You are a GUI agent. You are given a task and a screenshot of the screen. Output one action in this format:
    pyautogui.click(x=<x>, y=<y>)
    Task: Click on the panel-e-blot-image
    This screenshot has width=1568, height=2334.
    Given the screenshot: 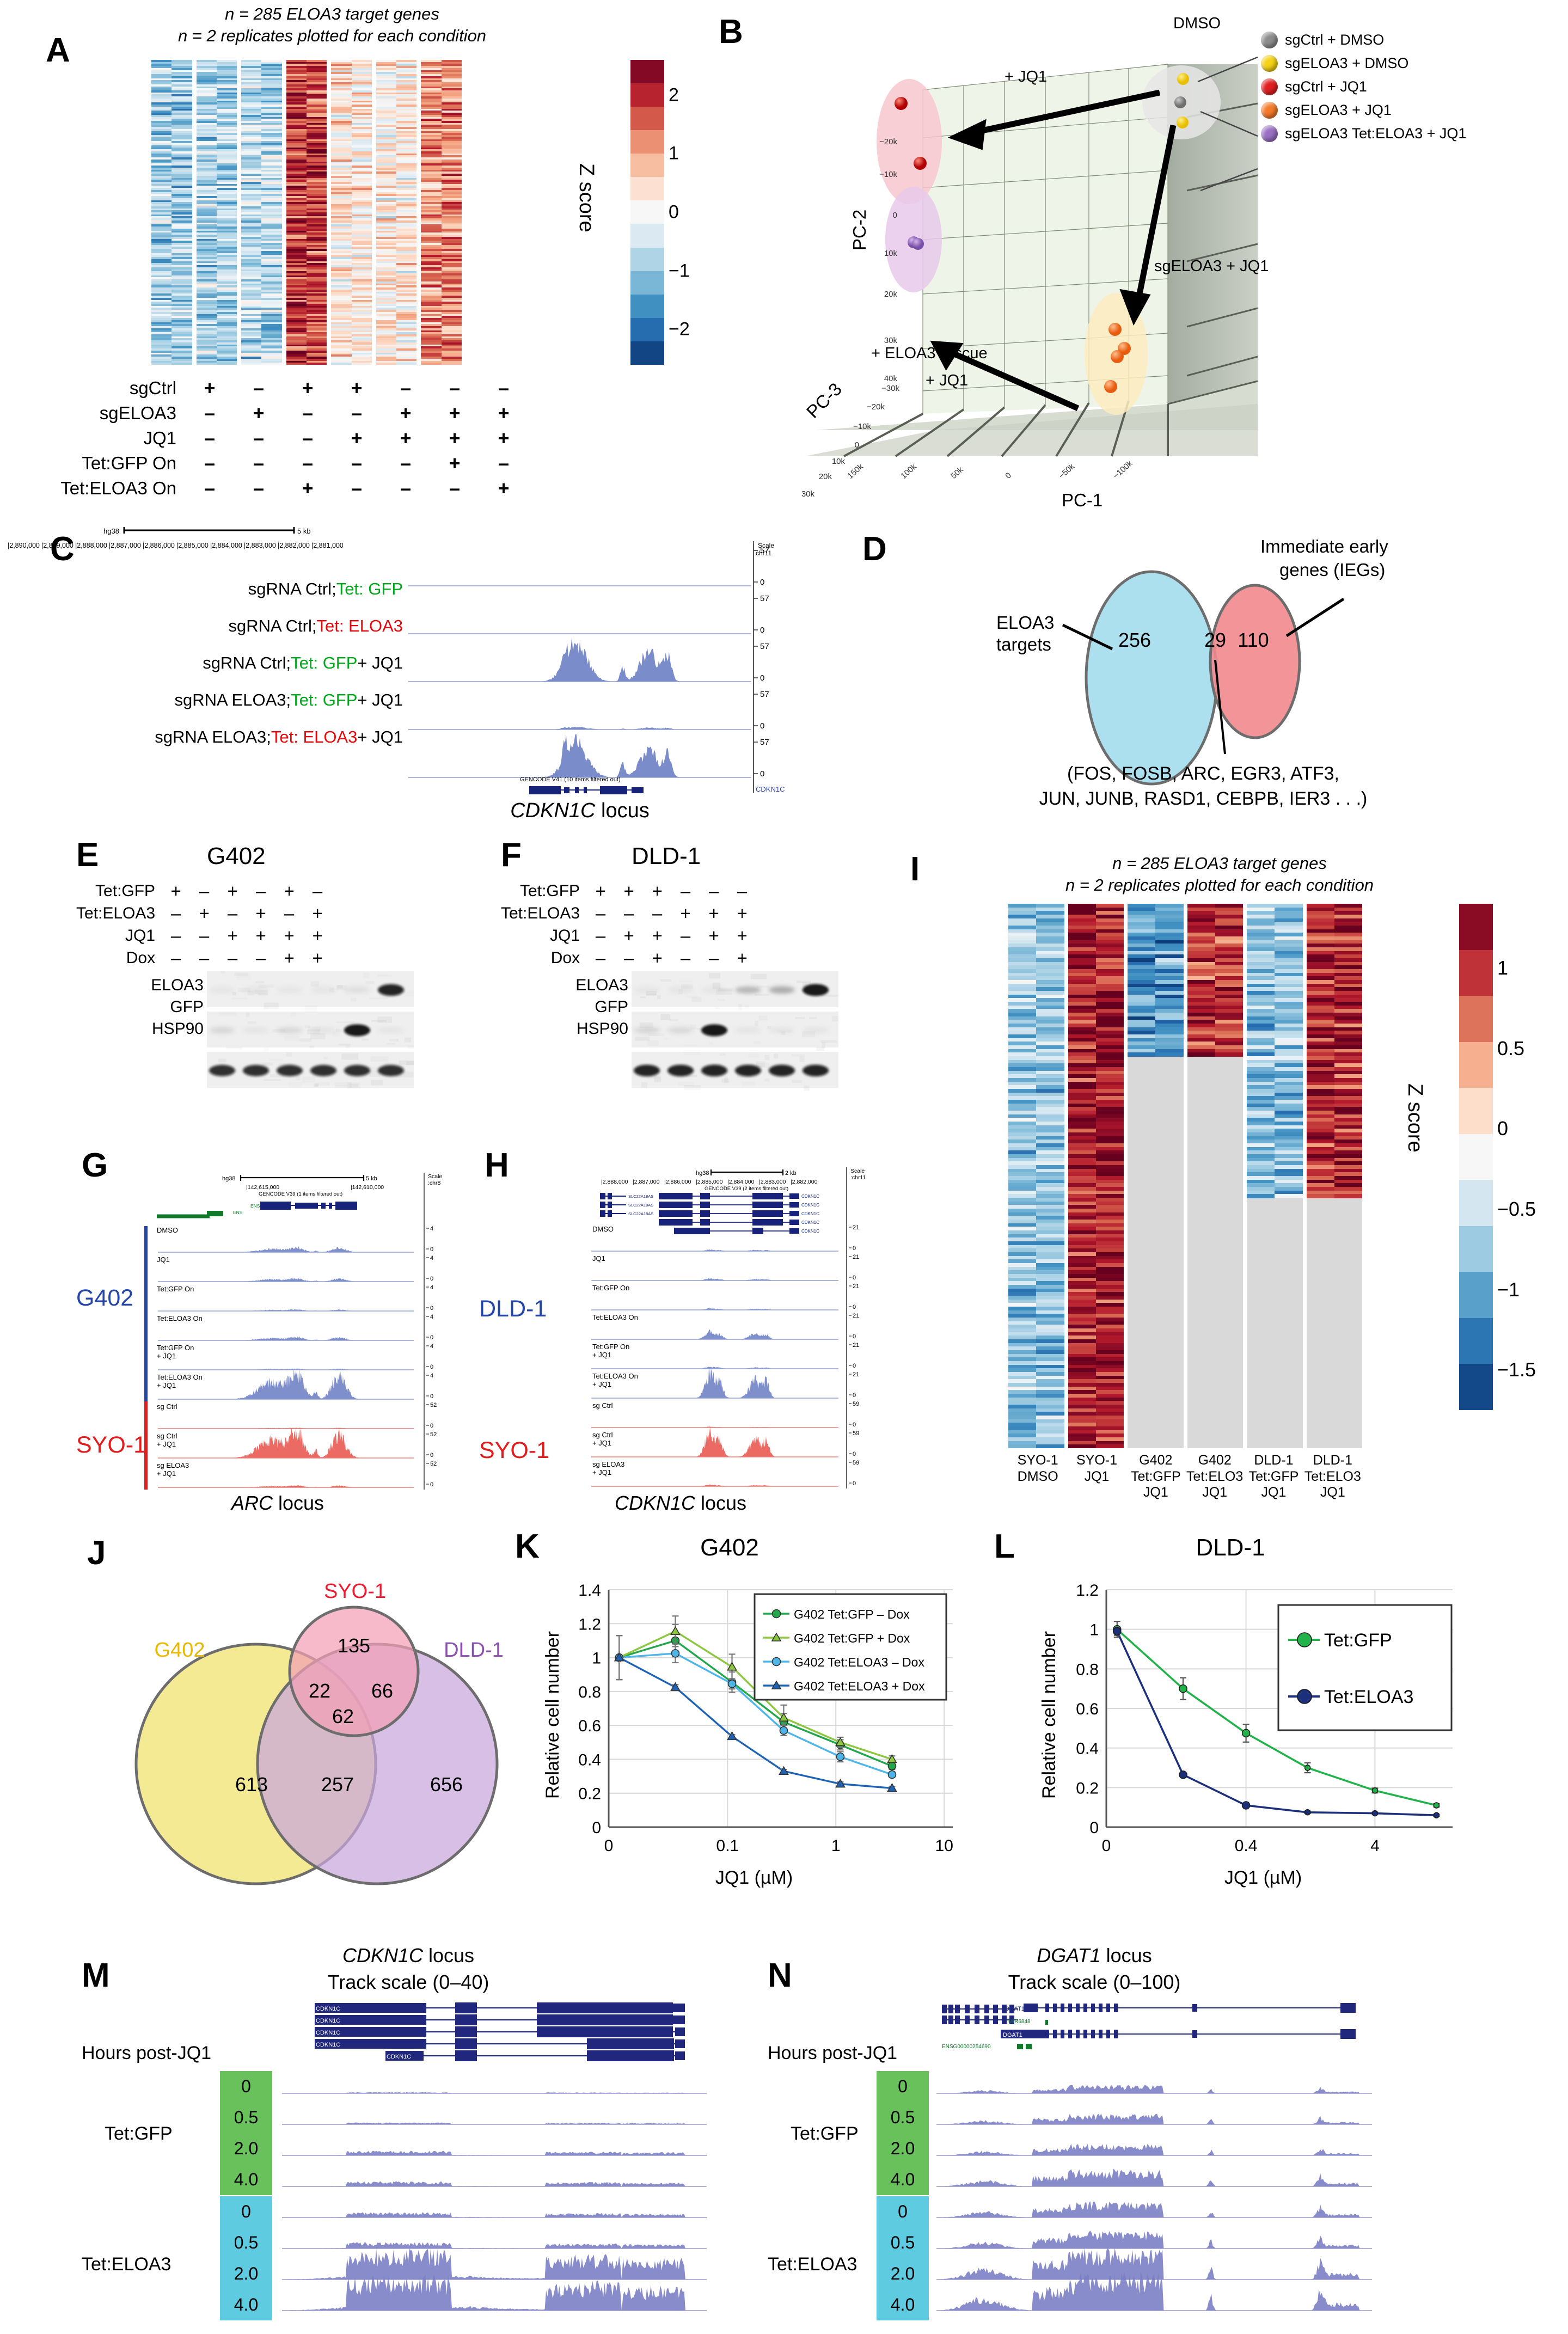 What is the action you would take?
    pyautogui.click(x=310, y=1029)
    